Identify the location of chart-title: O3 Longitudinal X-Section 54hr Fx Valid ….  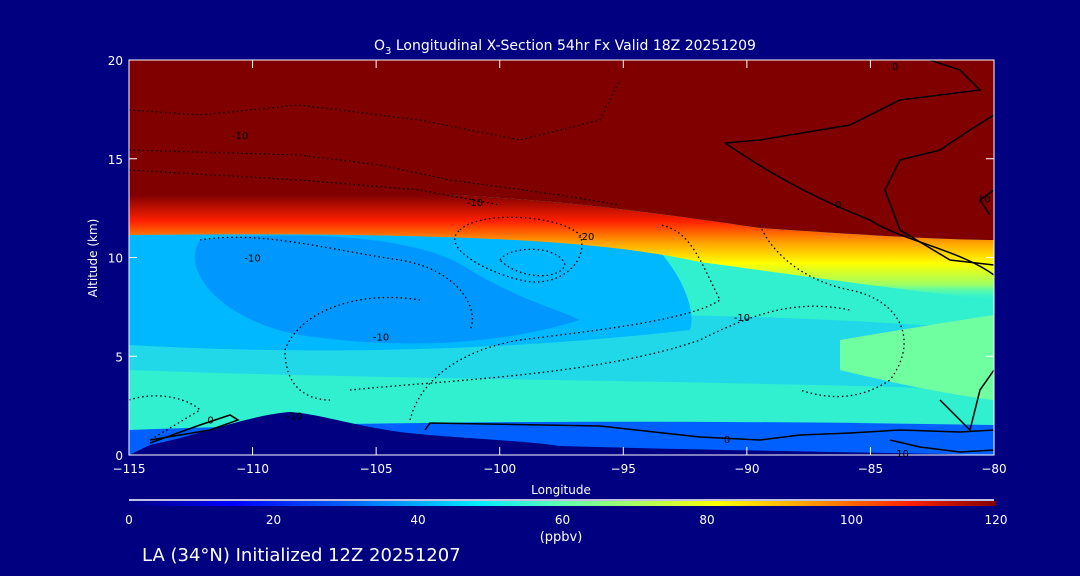
(565, 47).